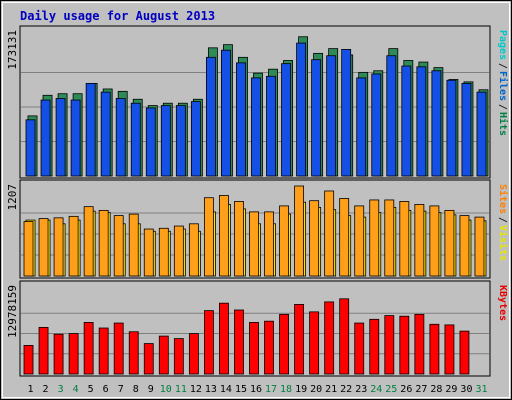 Image resolution: width=512 pixels, height=400 pixels. What do you see at coordinates (286, 389) in the screenshot?
I see `x-label-day-18: 18` at bounding box center [286, 389].